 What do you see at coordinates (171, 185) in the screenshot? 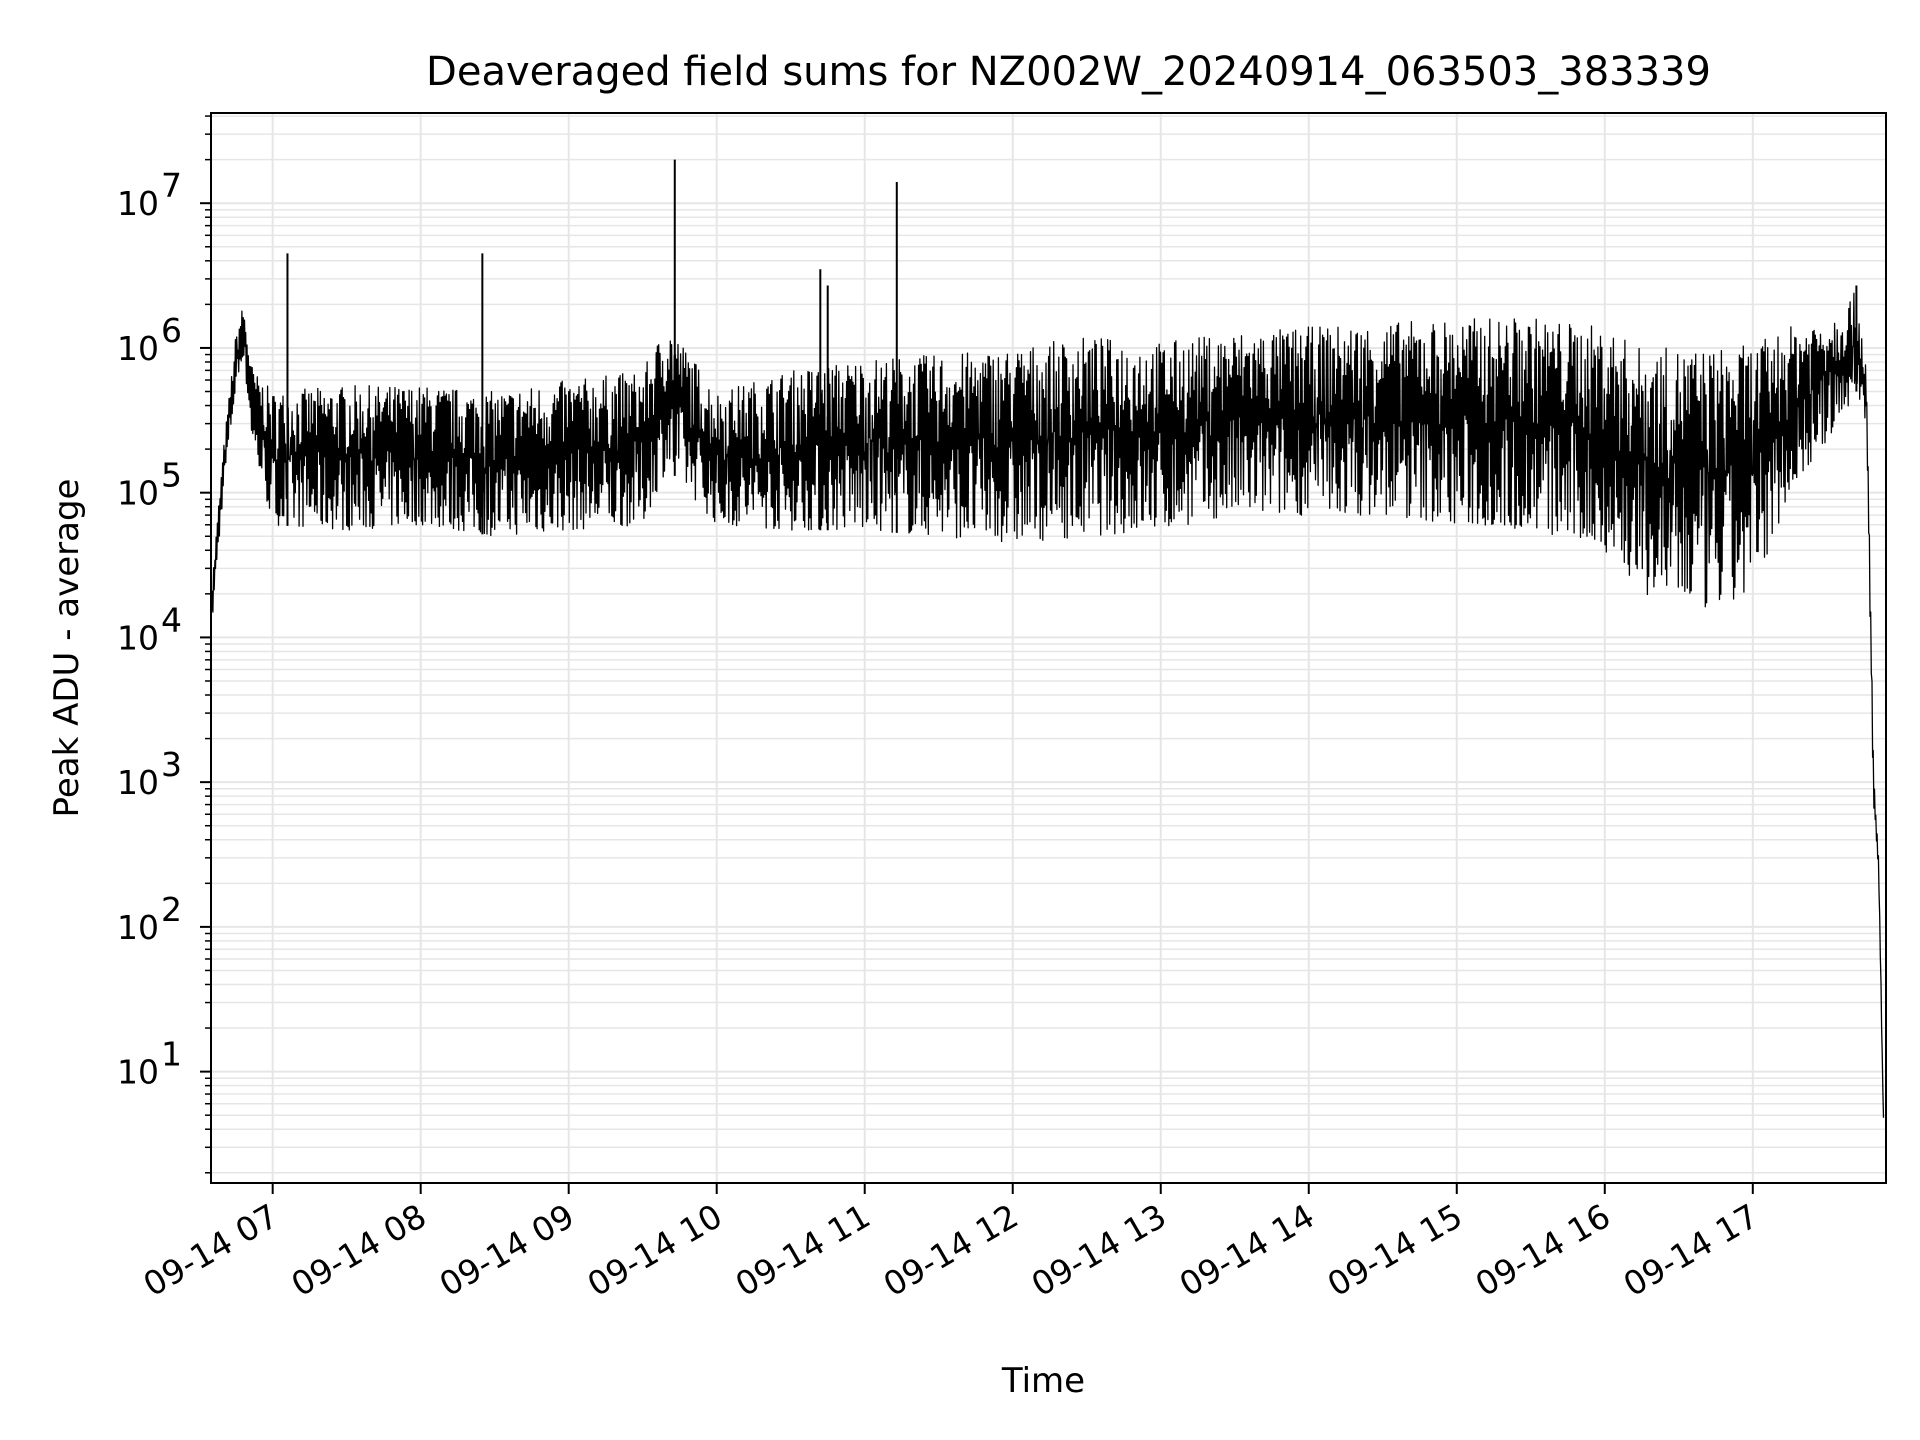
I see `y-tick-exponent: 7` at bounding box center [171, 185].